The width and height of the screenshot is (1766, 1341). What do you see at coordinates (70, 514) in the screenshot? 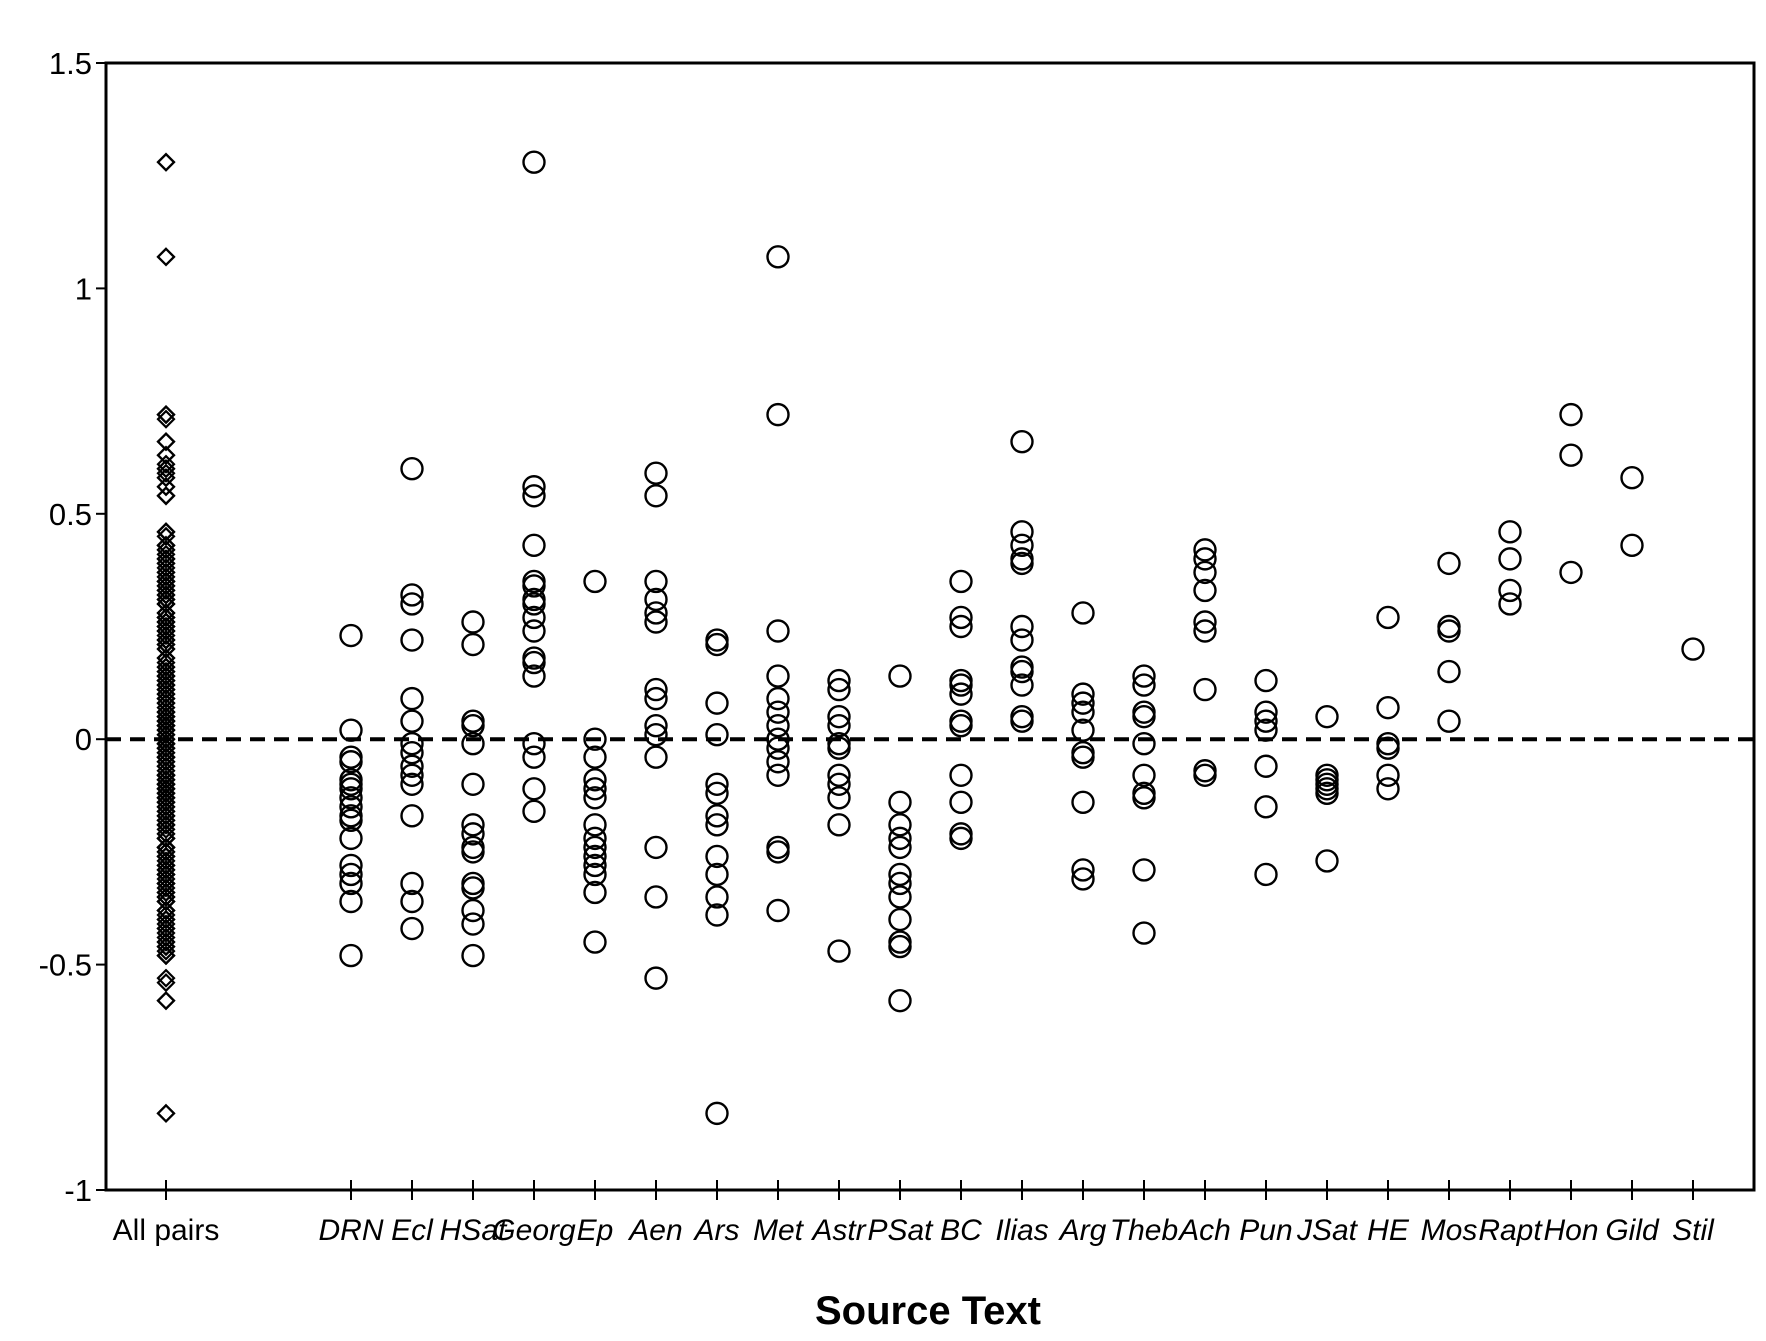
I see `y-tick-label: 0.5` at bounding box center [70, 514].